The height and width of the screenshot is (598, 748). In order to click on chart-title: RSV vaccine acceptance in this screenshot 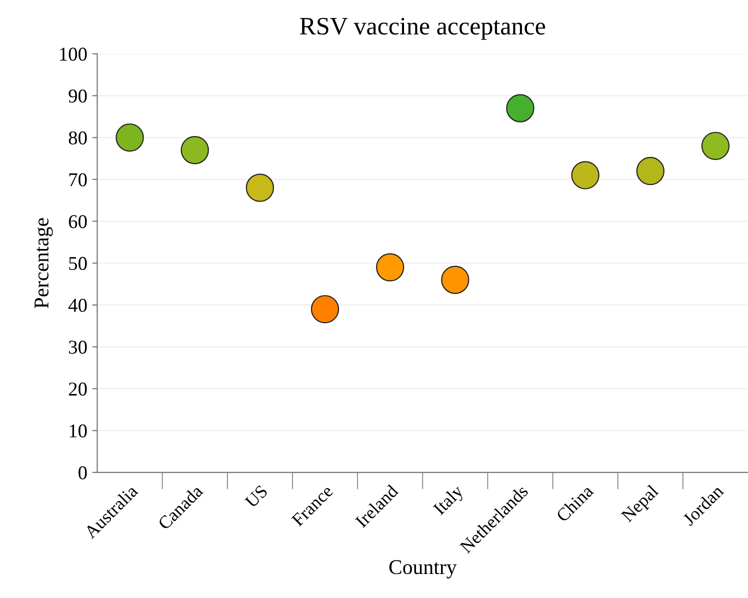, I will do `click(423, 29)`.